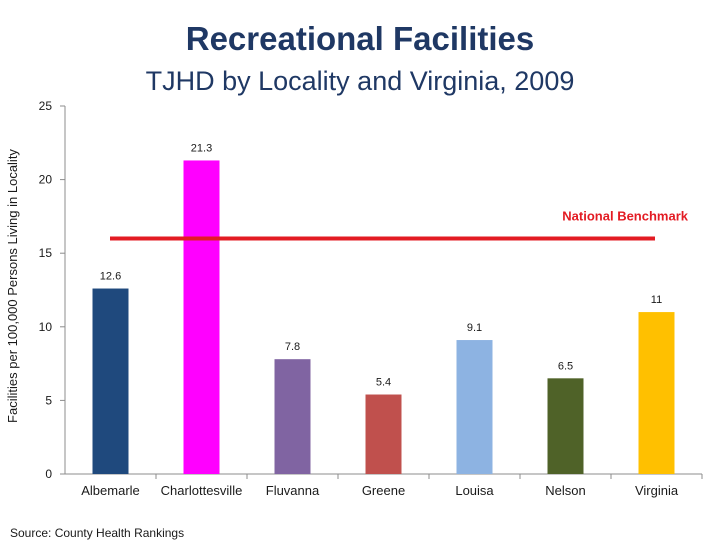  Describe the element at coordinates (383, 490) in the screenshot. I see `x-tick-label: Greene` at that location.